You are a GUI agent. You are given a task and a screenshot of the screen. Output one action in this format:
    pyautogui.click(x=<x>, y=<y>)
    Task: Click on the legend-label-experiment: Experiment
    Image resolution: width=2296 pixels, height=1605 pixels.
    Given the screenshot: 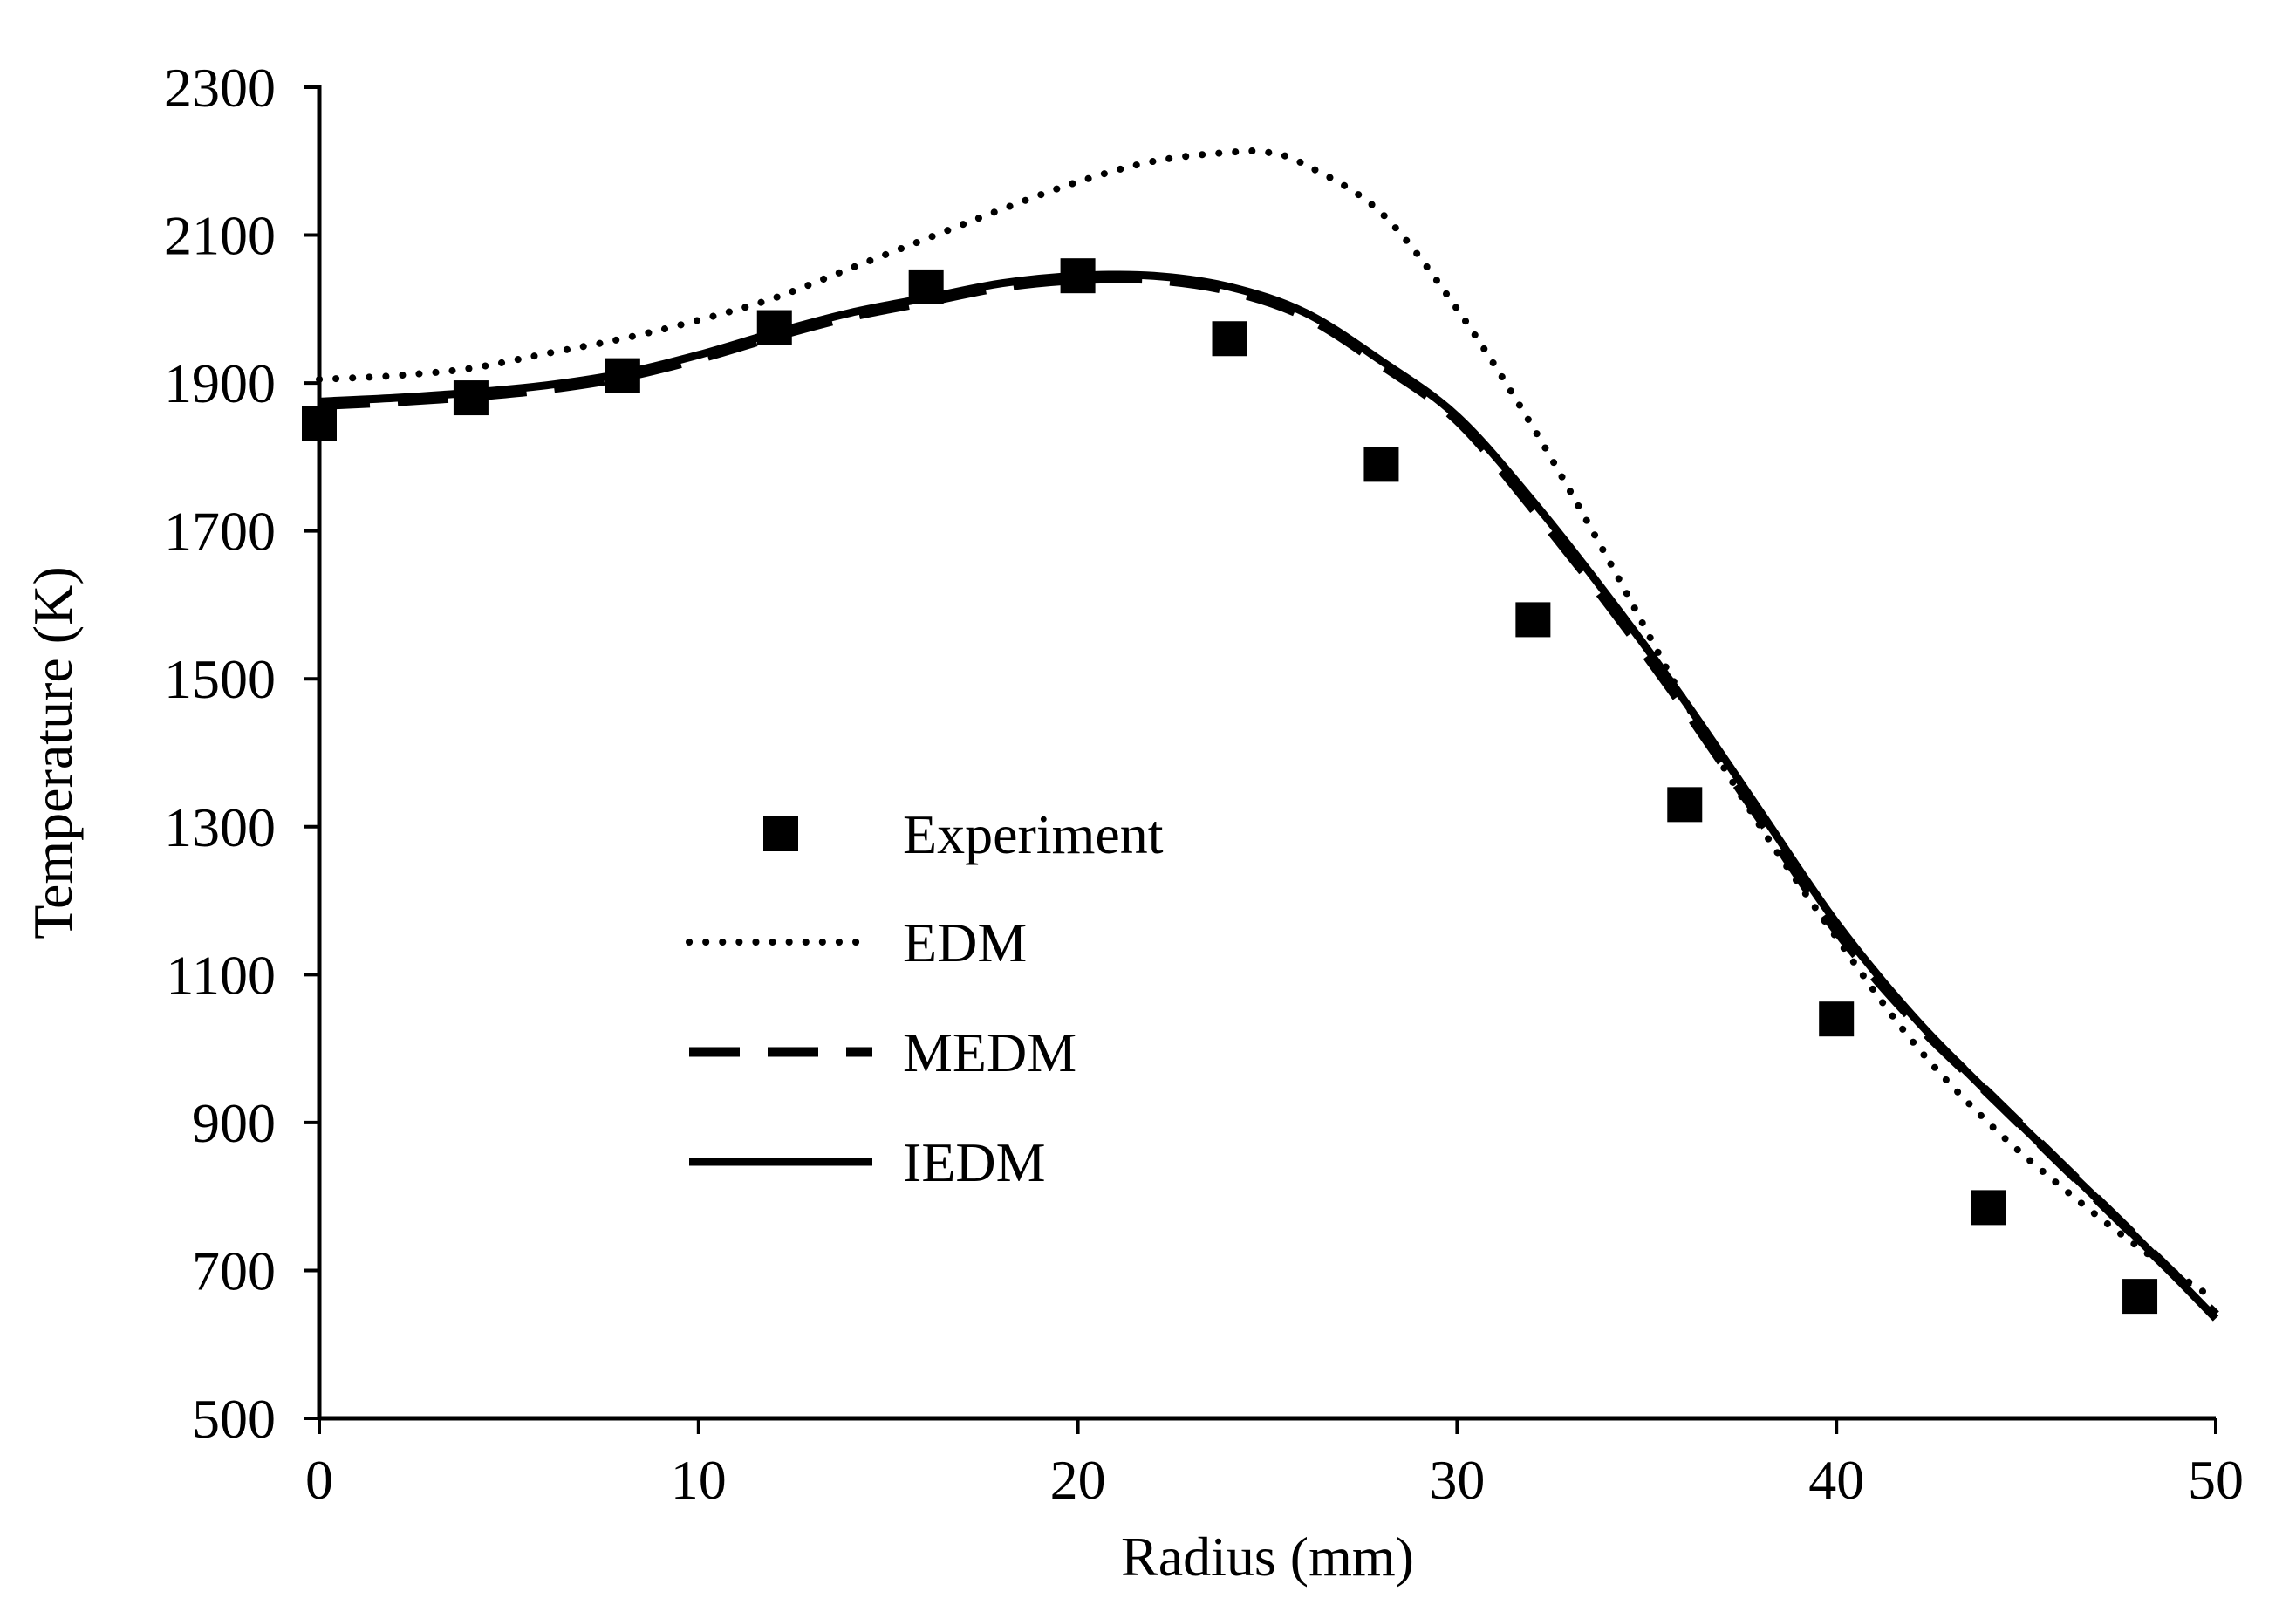 What is the action you would take?
    pyautogui.click(x=1033, y=834)
    